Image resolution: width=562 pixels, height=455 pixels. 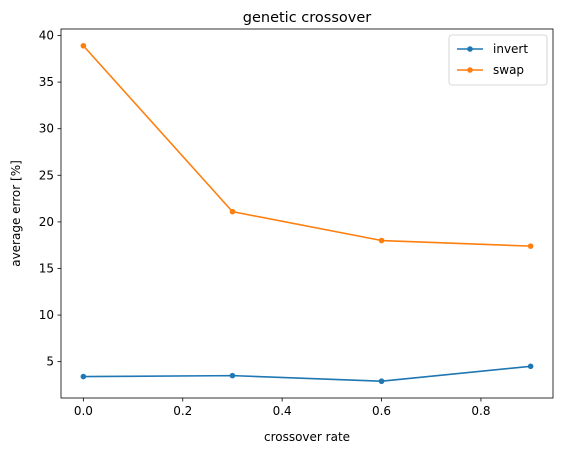 I want to click on x-tick-label: 0.8, so click(x=480, y=411).